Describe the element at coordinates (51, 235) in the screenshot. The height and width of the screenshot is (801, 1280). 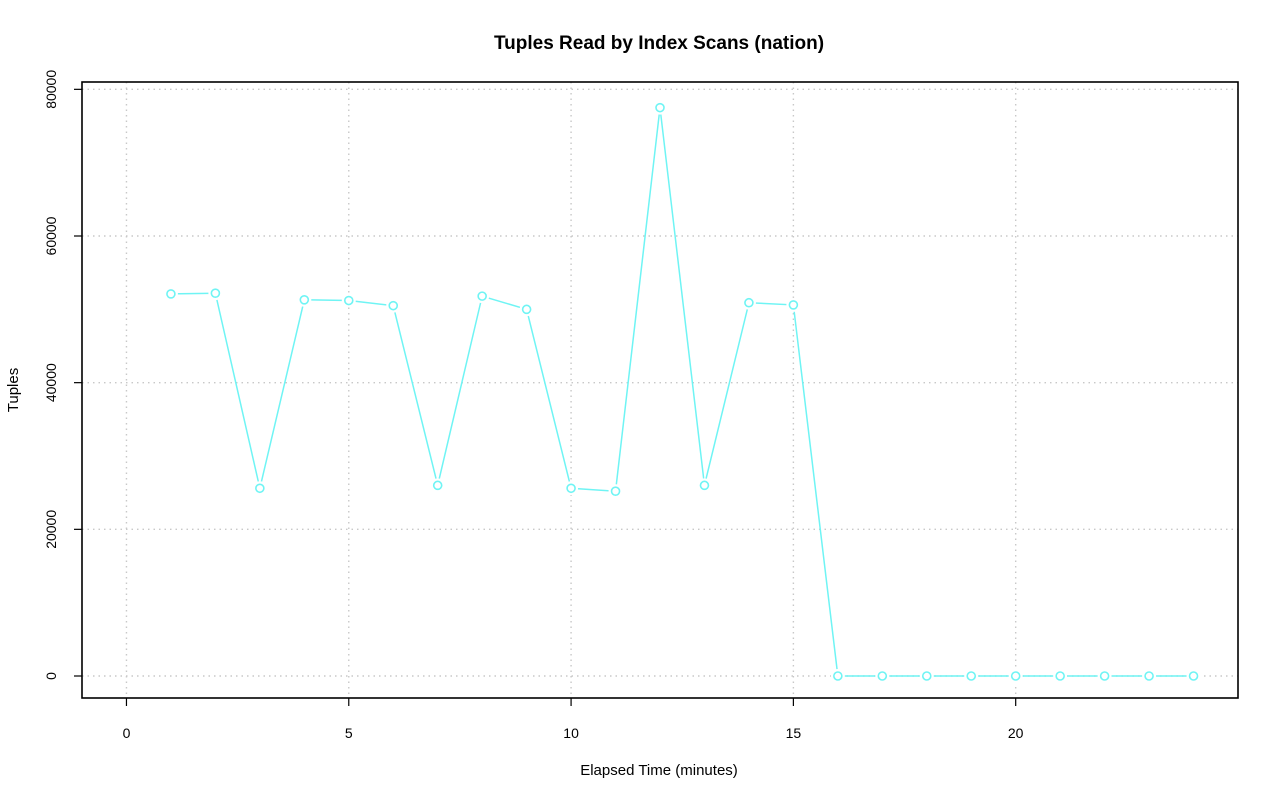
I see `y-tick-label: 60000` at that location.